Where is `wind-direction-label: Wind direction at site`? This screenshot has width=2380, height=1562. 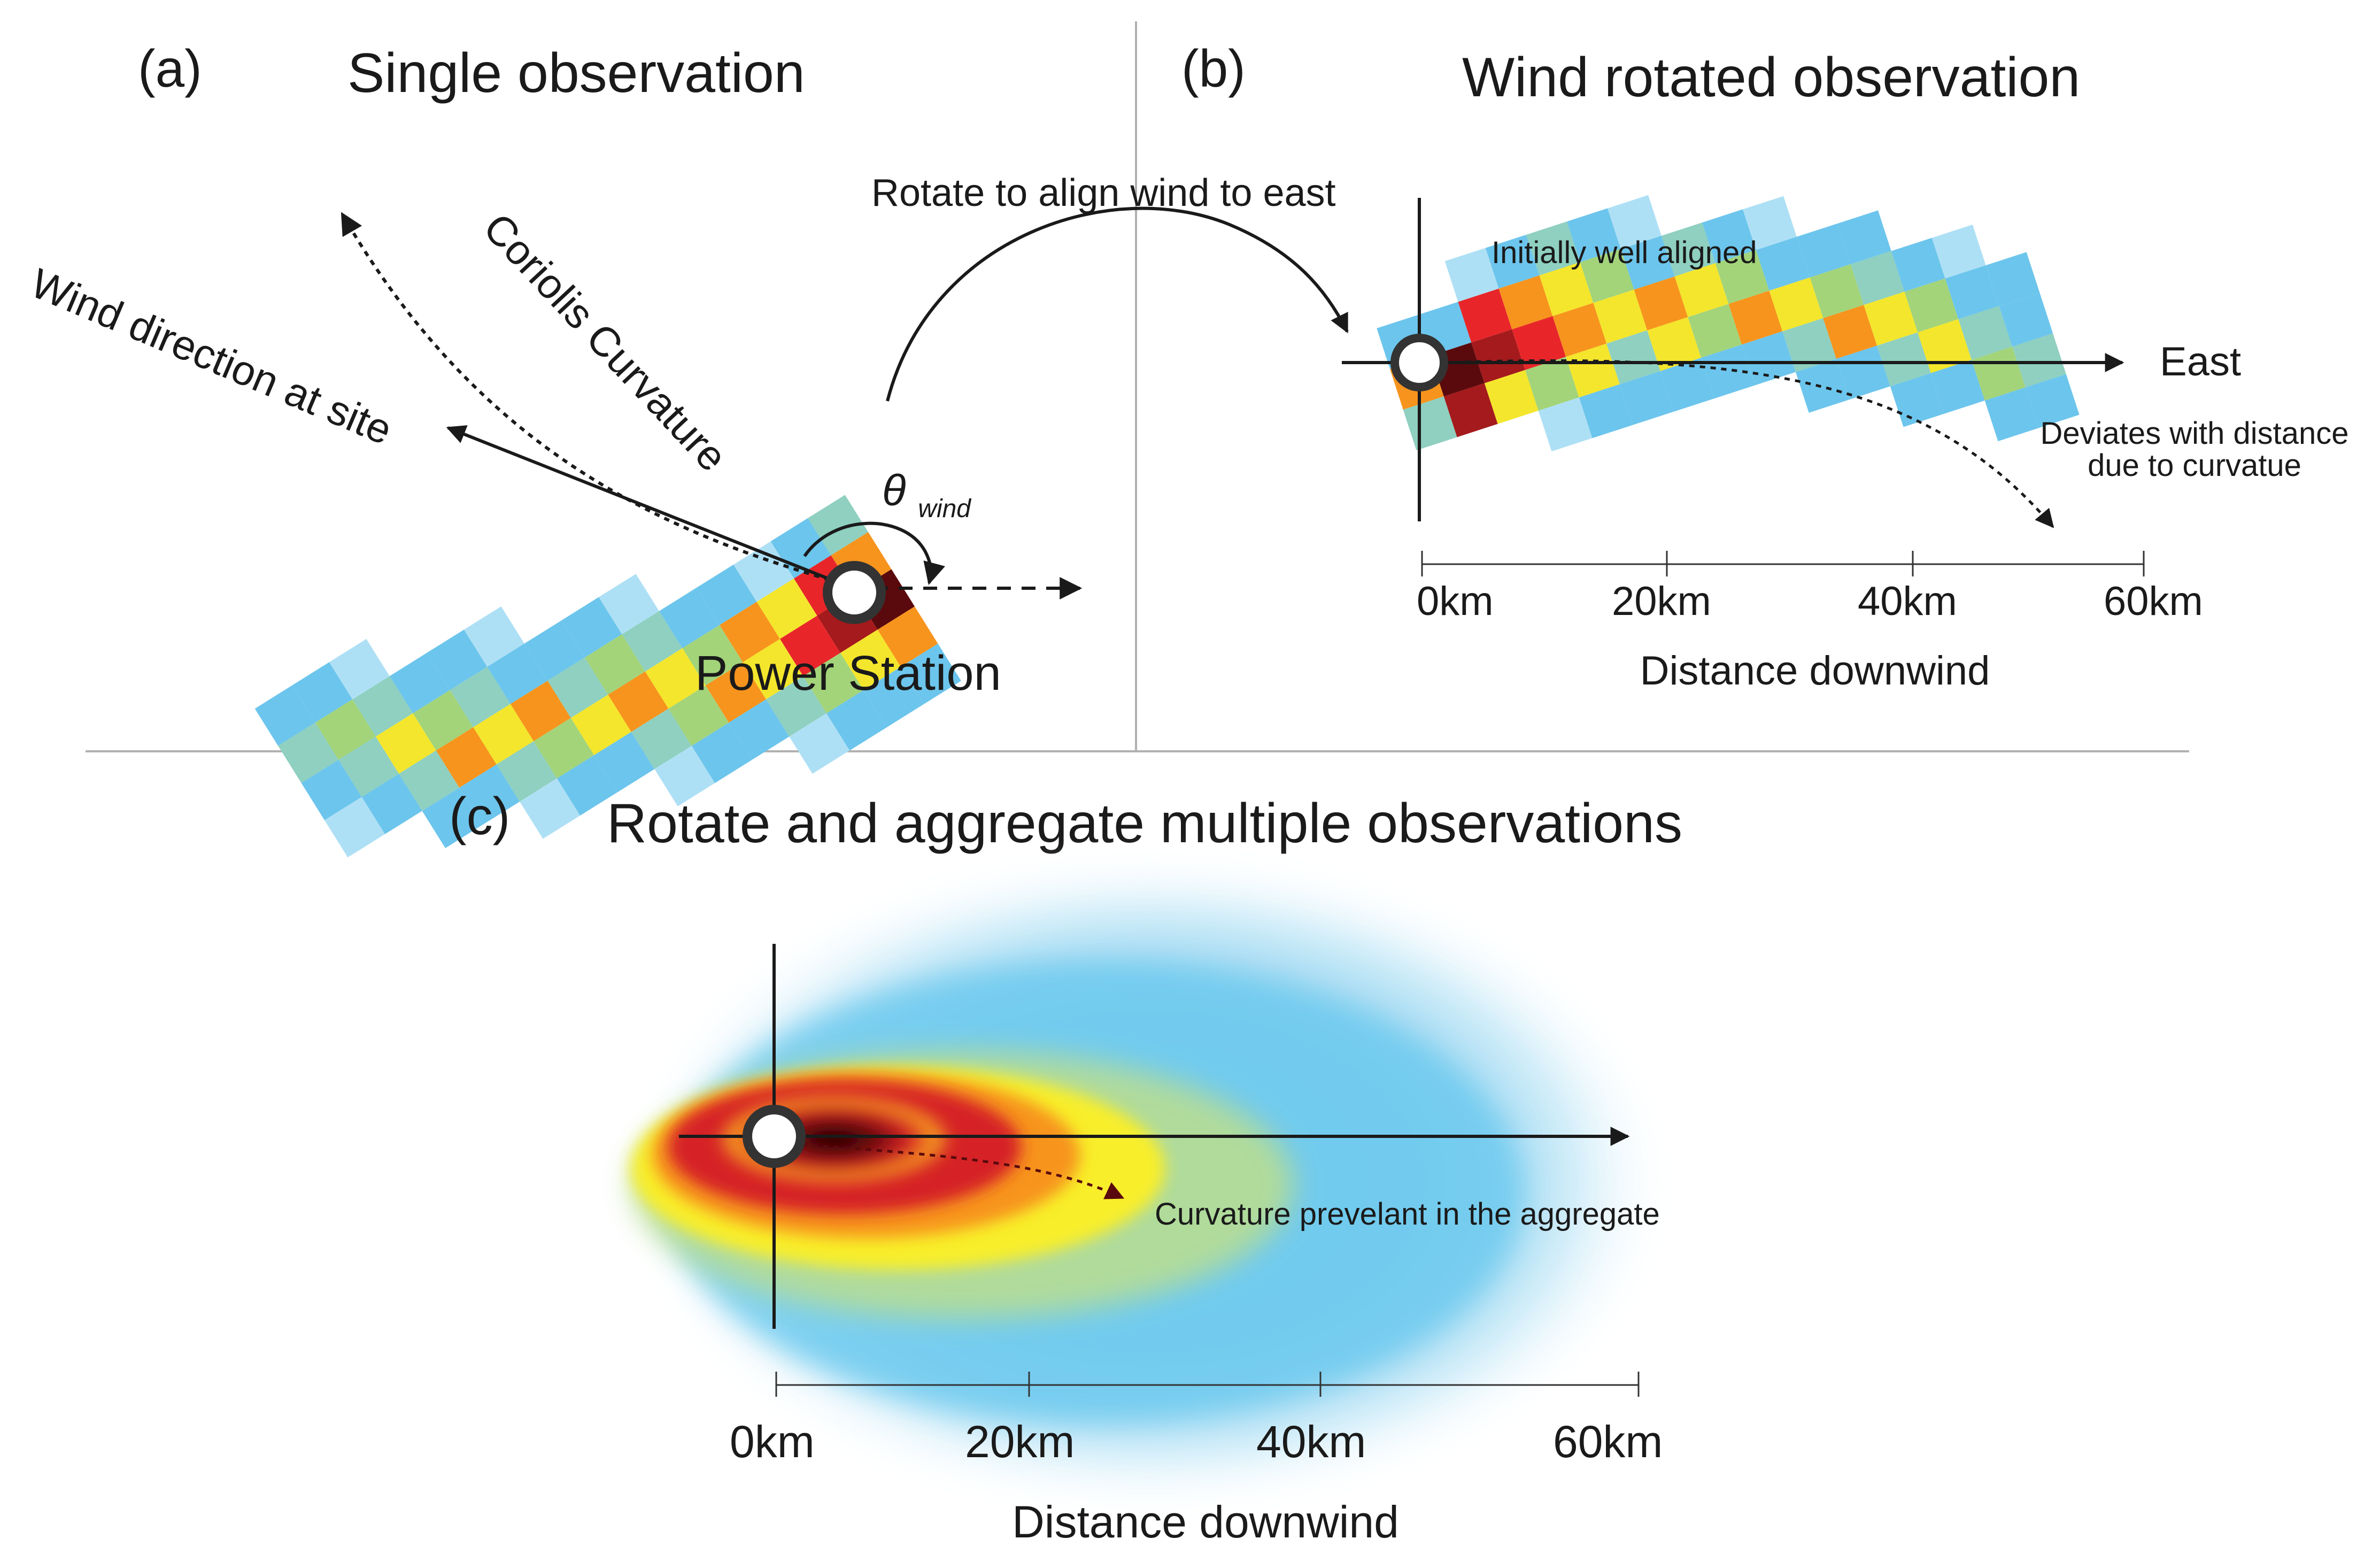 wind-direction-label: Wind direction at site is located at coordinates (211, 356).